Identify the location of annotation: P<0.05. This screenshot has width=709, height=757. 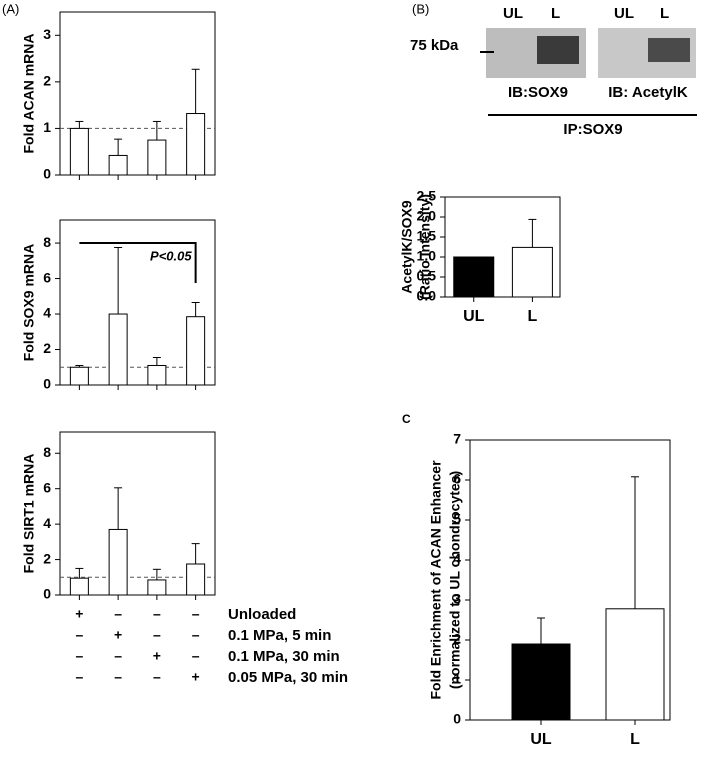
(171, 255).